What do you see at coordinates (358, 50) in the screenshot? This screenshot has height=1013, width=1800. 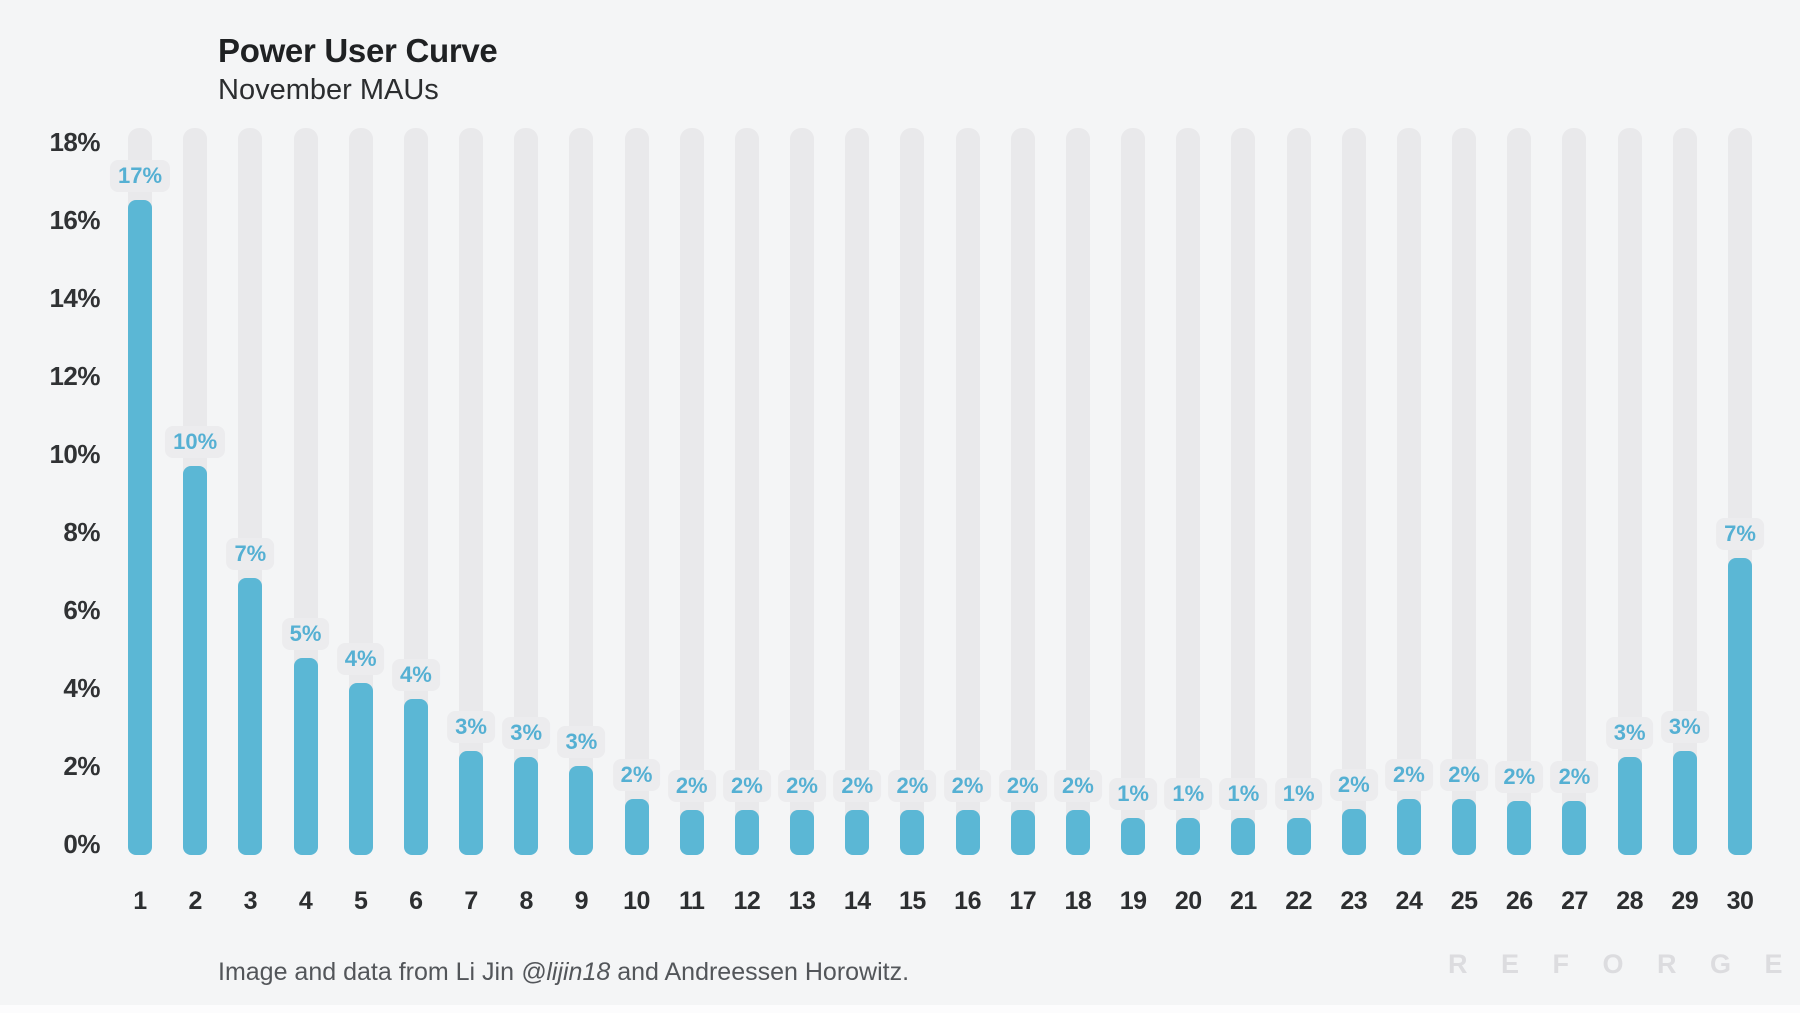 I see `chart-title: Power User Curve` at bounding box center [358, 50].